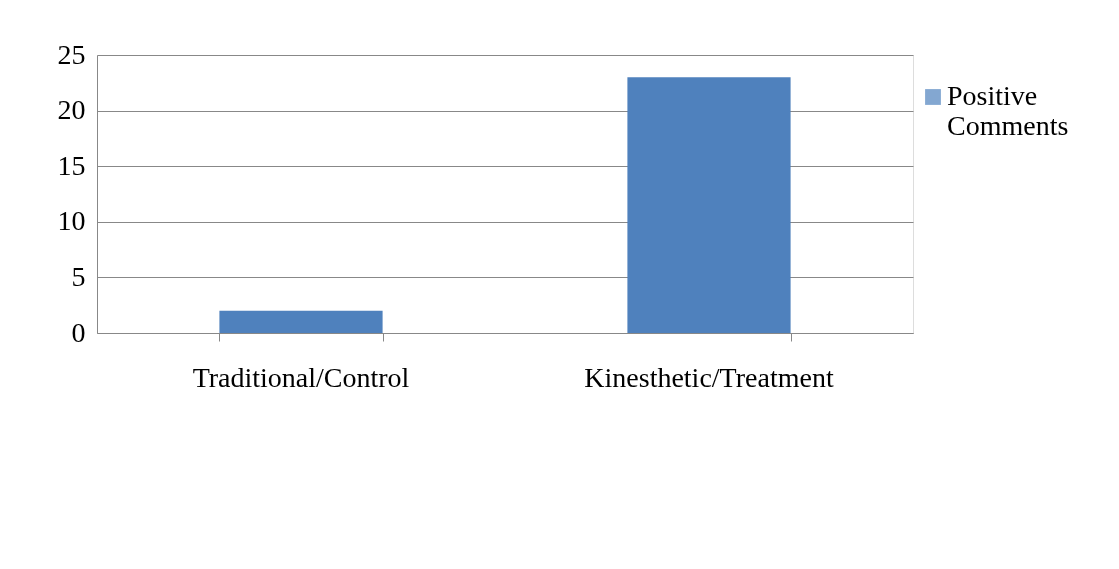  What do you see at coordinates (71, 54) in the screenshot?
I see `y-tick-label: 25` at bounding box center [71, 54].